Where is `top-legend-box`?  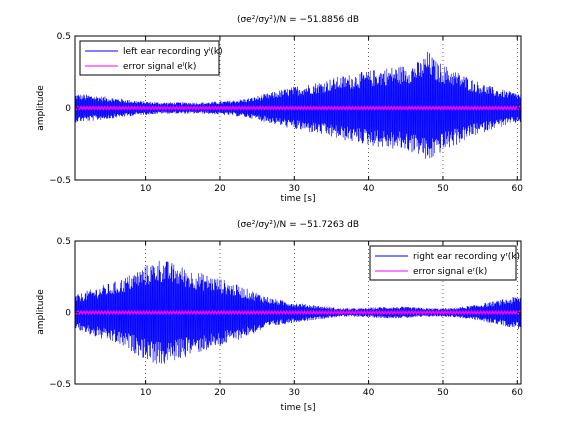 top-legend-box is located at coordinates (149, 58).